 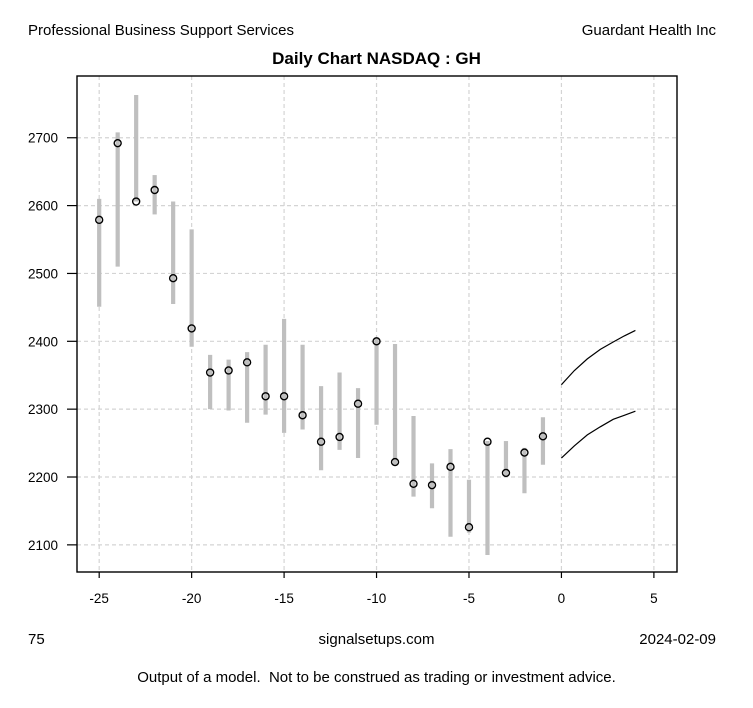 What do you see at coordinates (677, 639) in the screenshot?
I see `footer-date: 2024-02-09` at bounding box center [677, 639].